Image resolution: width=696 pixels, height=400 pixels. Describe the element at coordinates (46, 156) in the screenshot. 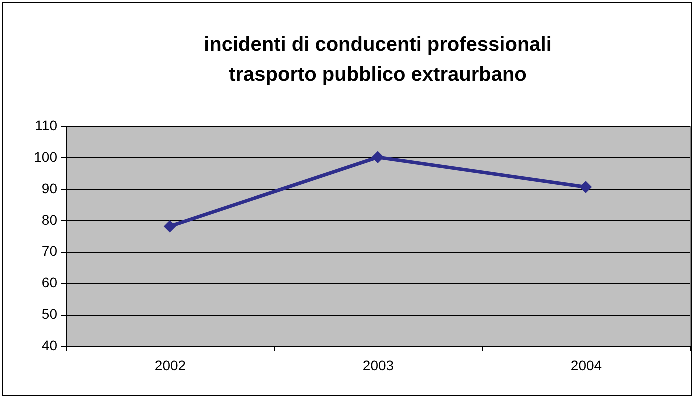

I see `y-tick-label: 100` at that location.